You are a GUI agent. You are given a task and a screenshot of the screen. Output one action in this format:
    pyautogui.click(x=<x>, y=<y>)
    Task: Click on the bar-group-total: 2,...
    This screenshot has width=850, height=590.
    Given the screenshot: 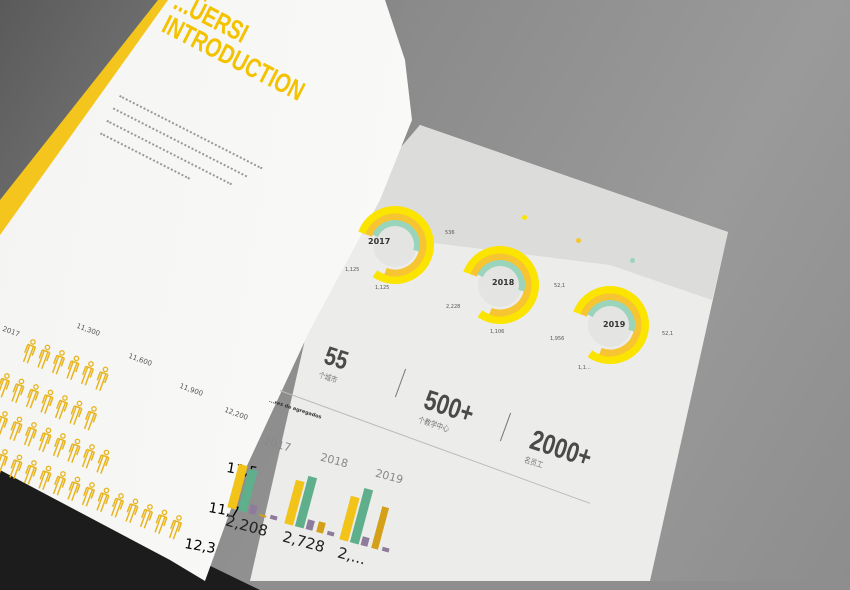 What is the action you would take?
    pyautogui.click(x=351, y=556)
    